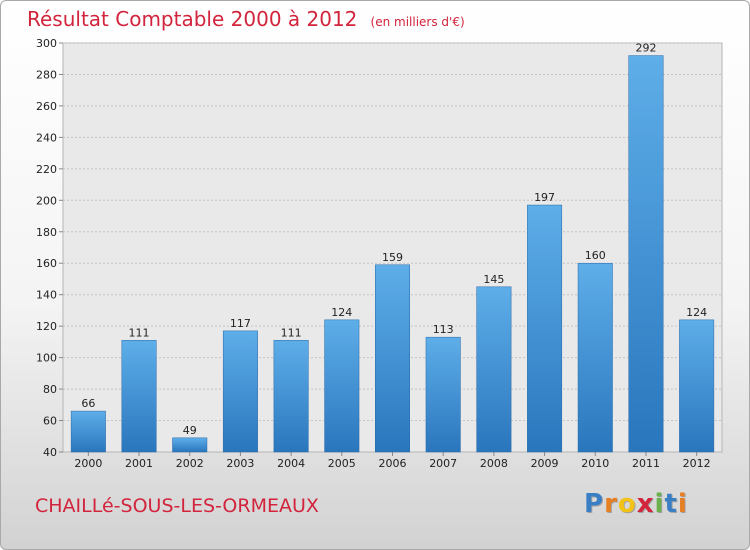  Describe the element at coordinates (46, 169) in the screenshot. I see `y-tick-label: 220` at that location.